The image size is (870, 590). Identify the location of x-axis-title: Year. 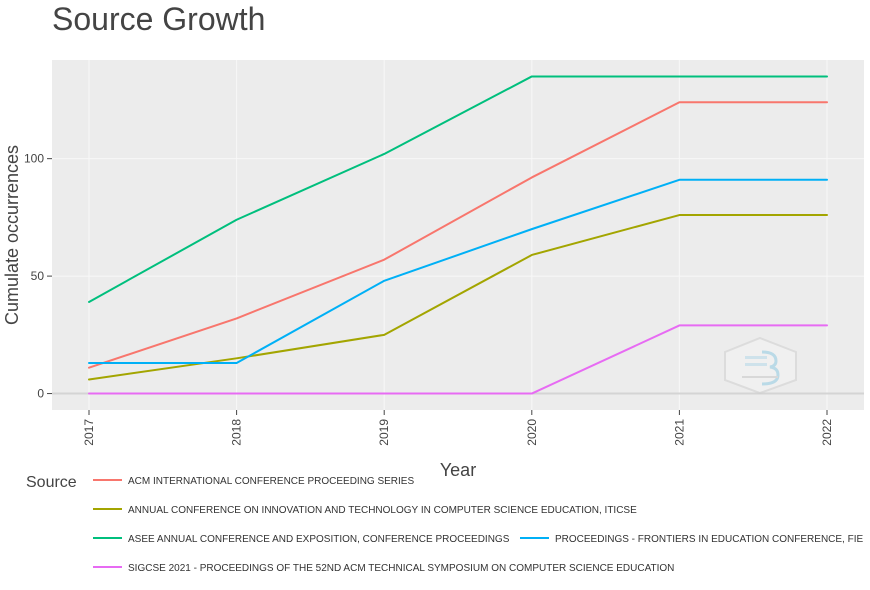
(458, 470).